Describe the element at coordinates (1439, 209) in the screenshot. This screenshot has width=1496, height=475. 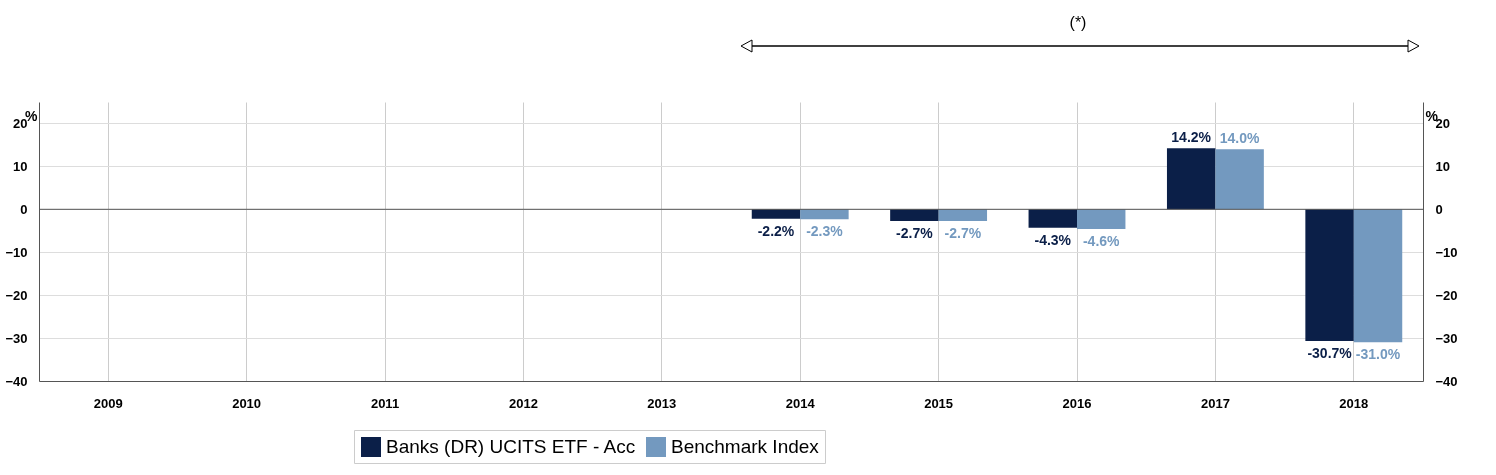
I see `y2-tick-label: 0` at that location.